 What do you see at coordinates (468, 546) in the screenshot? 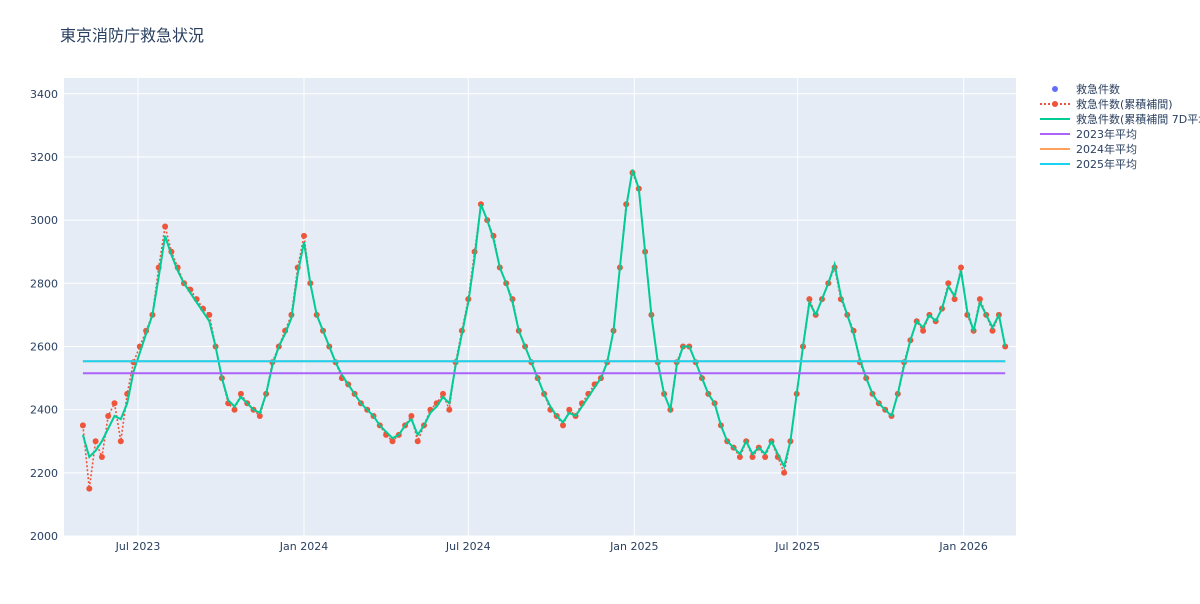
I see `x-tick-label: Jul 2024` at bounding box center [468, 546].